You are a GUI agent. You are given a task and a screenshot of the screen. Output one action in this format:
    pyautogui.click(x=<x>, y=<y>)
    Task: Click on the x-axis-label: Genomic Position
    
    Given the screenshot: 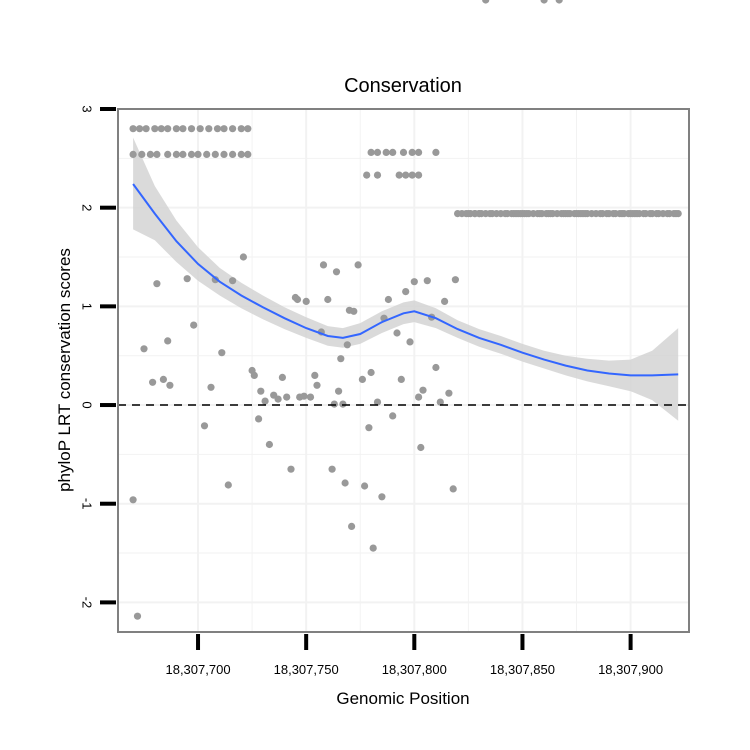 What is the action you would take?
    pyautogui.click(x=402, y=698)
    